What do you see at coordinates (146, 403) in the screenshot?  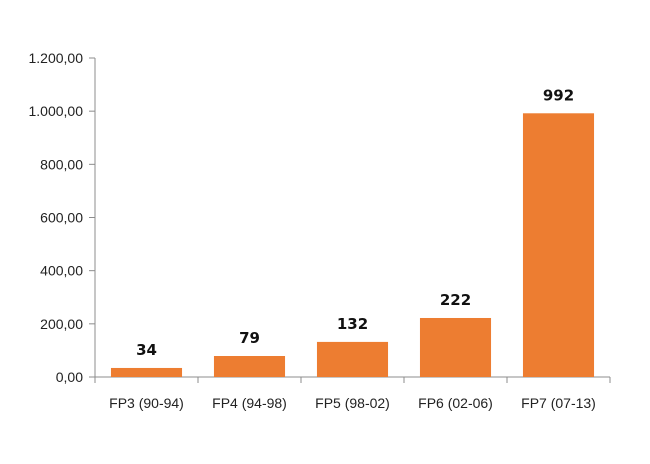 I see `x-tick-label: FP3 (90-94)` at bounding box center [146, 403].